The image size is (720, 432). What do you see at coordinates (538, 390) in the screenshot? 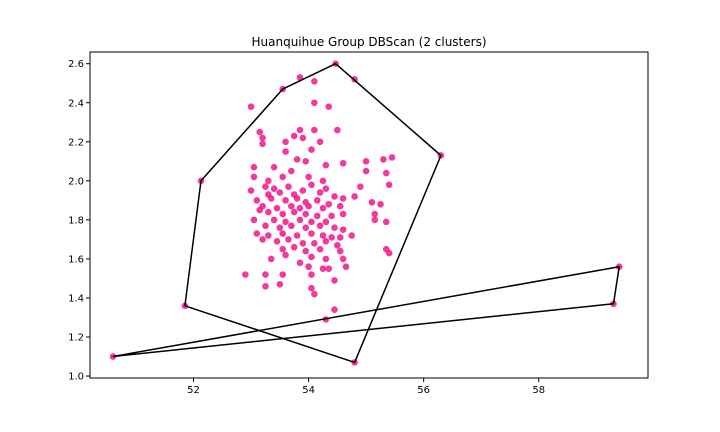
I see `x-tick-label: 58` at bounding box center [538, 390].